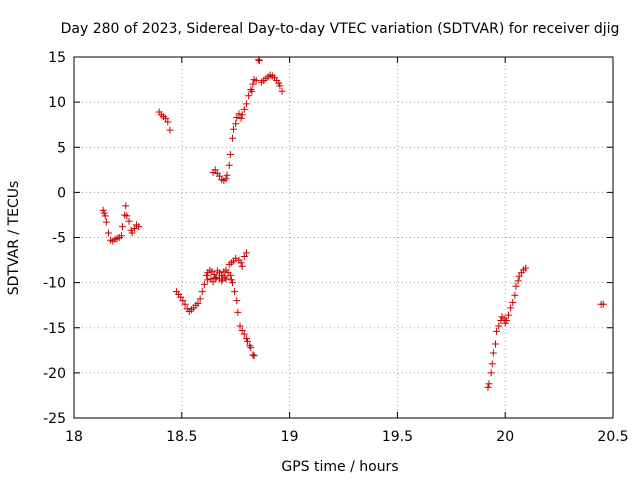  I want to click on y-axis-label: SDTVAR / TECUs, so click(14, 238).